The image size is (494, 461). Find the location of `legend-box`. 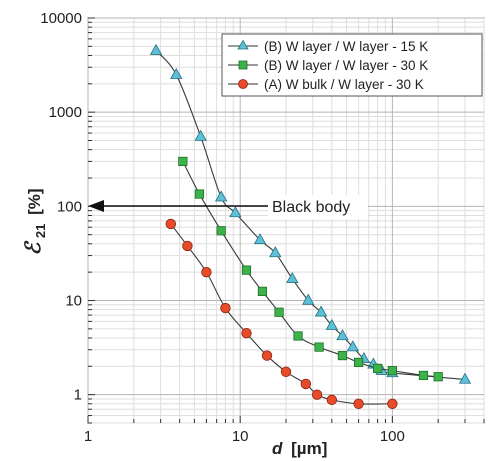

legend-box is located at coordinates (352, 65).